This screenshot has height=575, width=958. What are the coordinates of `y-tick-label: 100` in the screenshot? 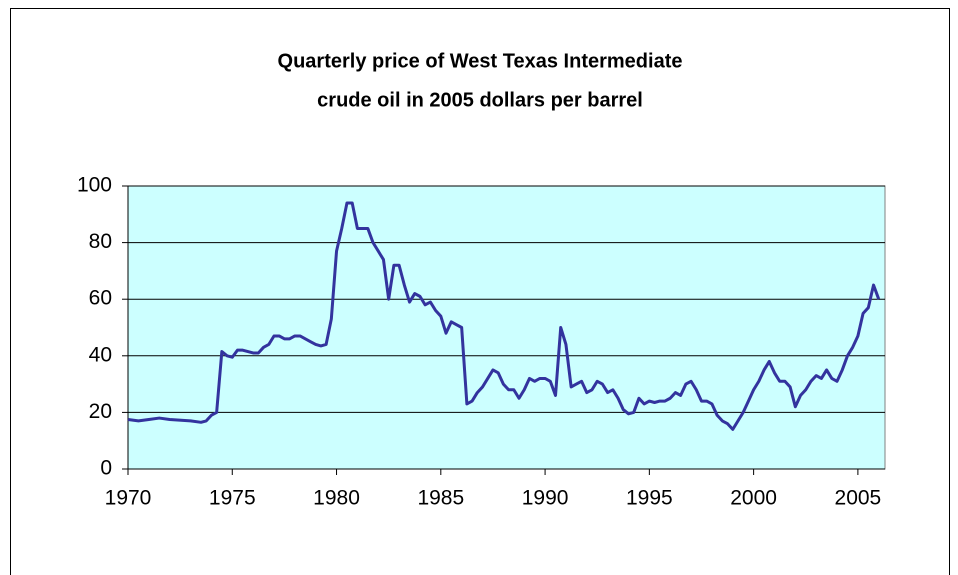 It's located at (94, 185).